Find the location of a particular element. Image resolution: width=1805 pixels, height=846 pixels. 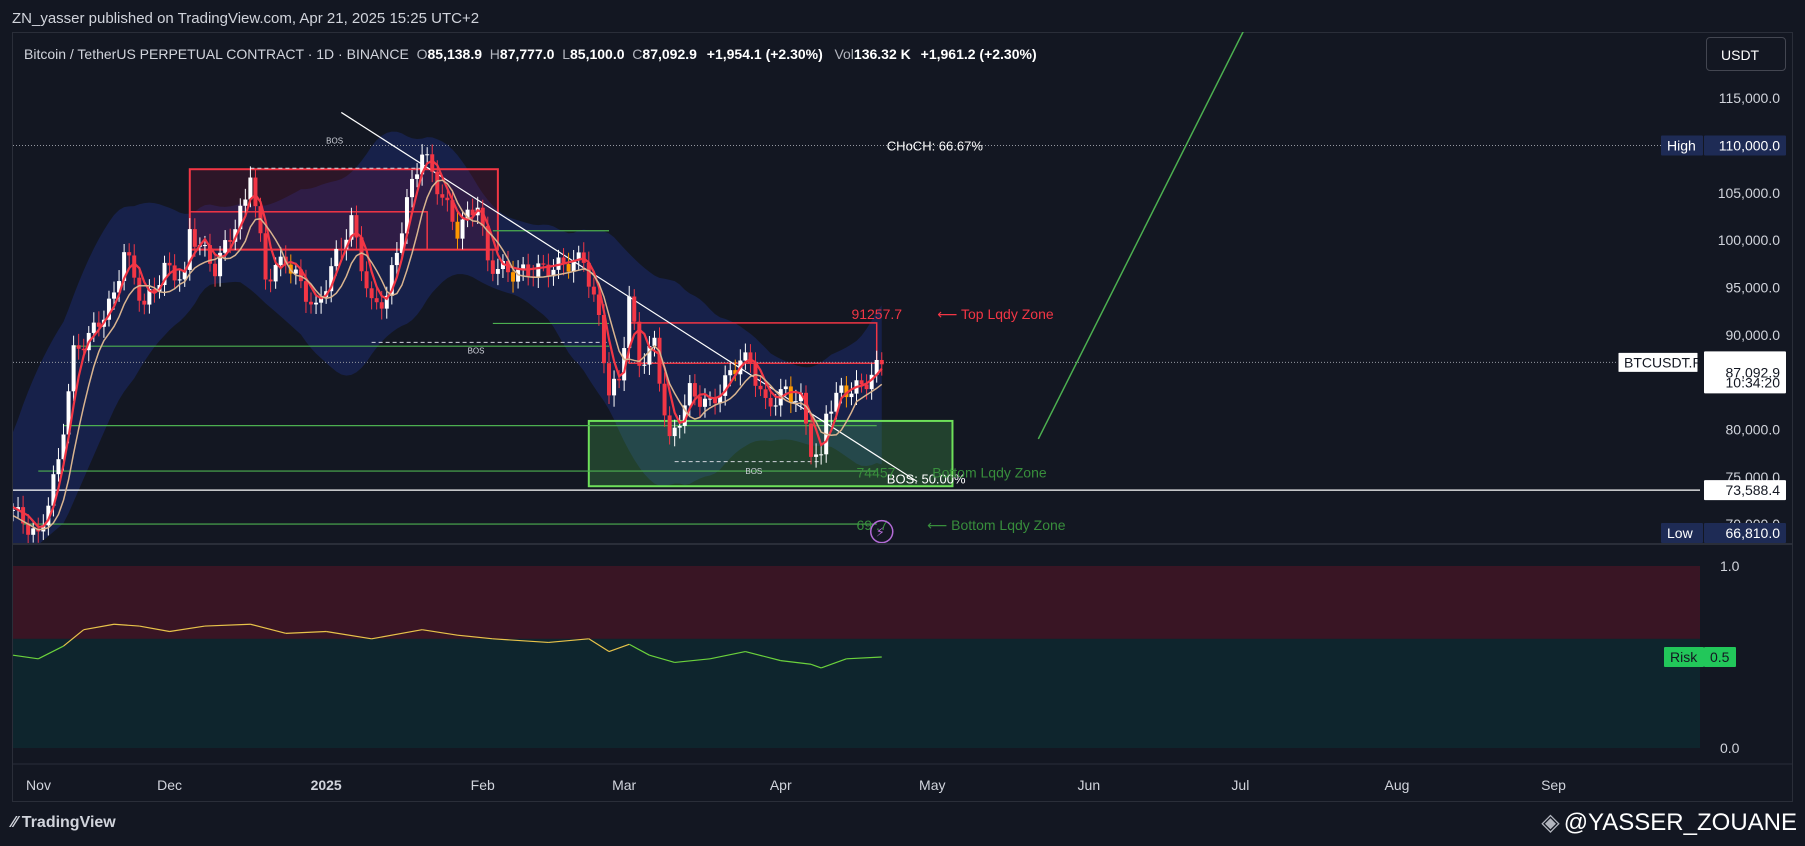

lightning-glyph: ⚡ is located at coordinates (880, 532).